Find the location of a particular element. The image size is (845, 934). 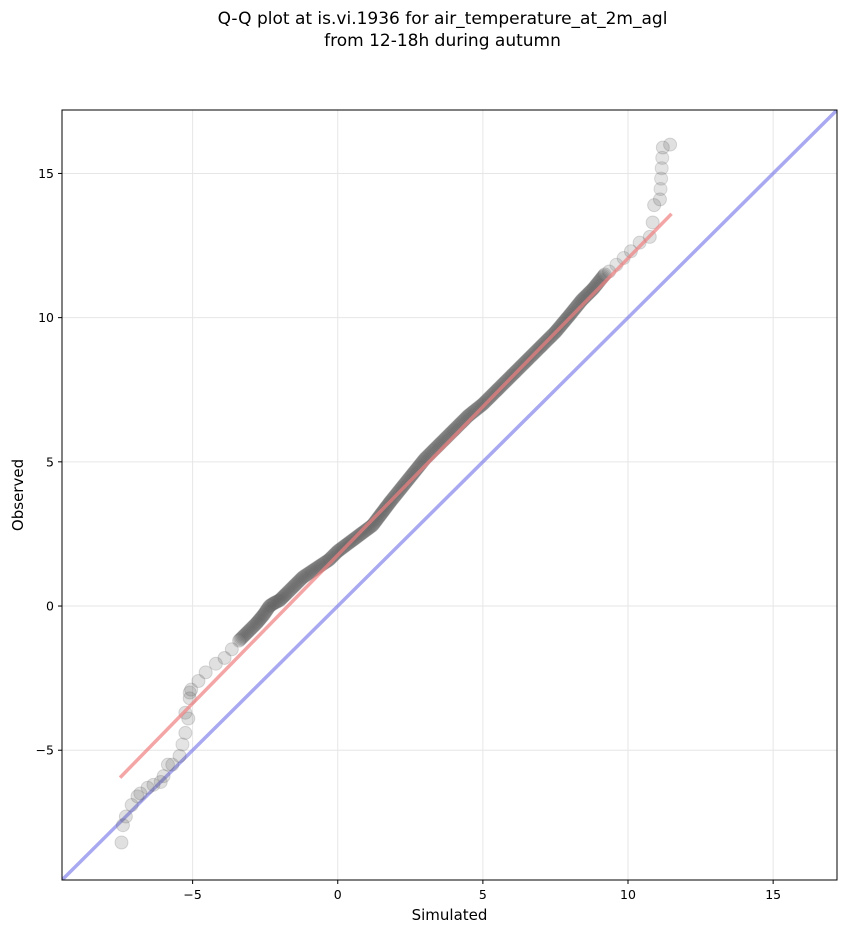

x-tick-label: 0 is located at coordinates (338, 894).